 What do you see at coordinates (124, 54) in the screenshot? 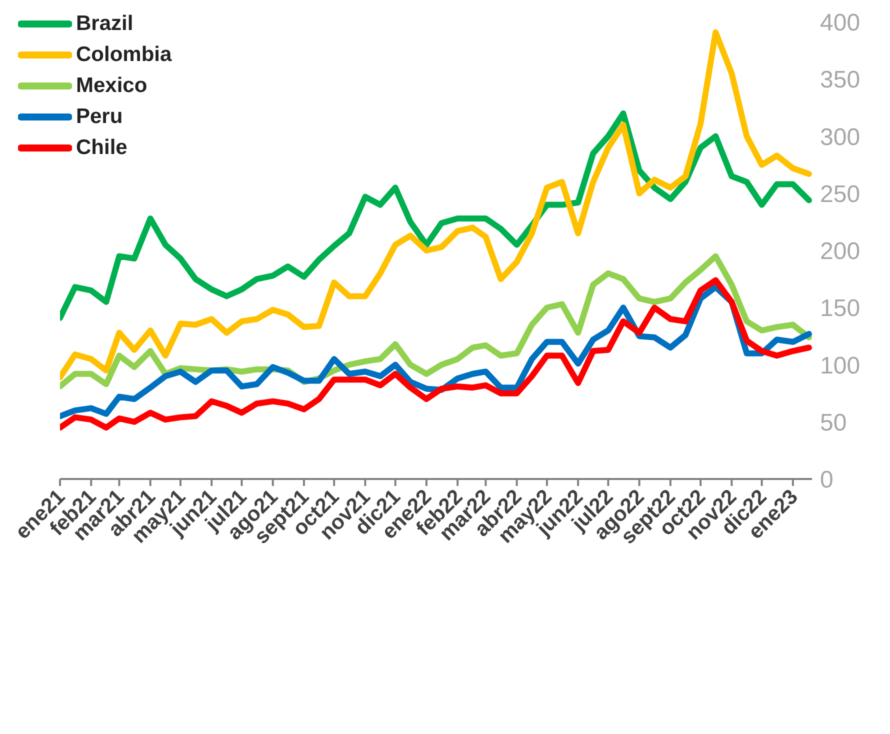
I see `legend-label: Colombia` at bounding box center [124, 54].